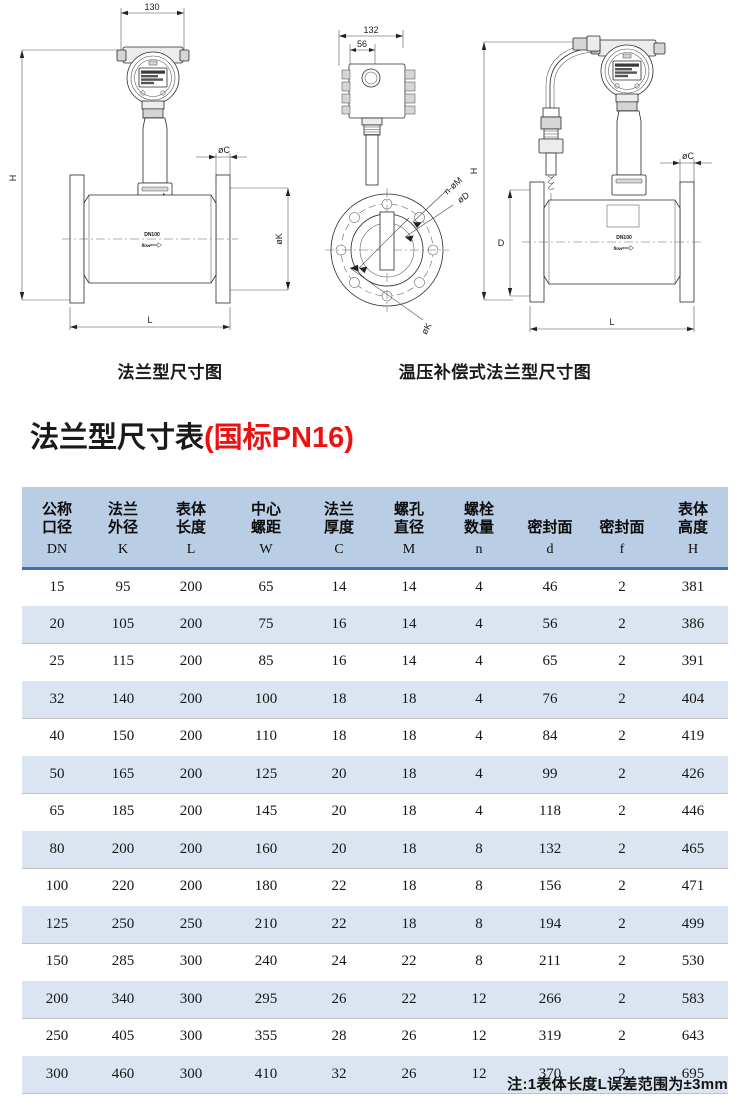  What do you see at coordinates (693, 550) in the screenshot?
I see `col-header-h-sym: H` at bounding box center [693, 550].